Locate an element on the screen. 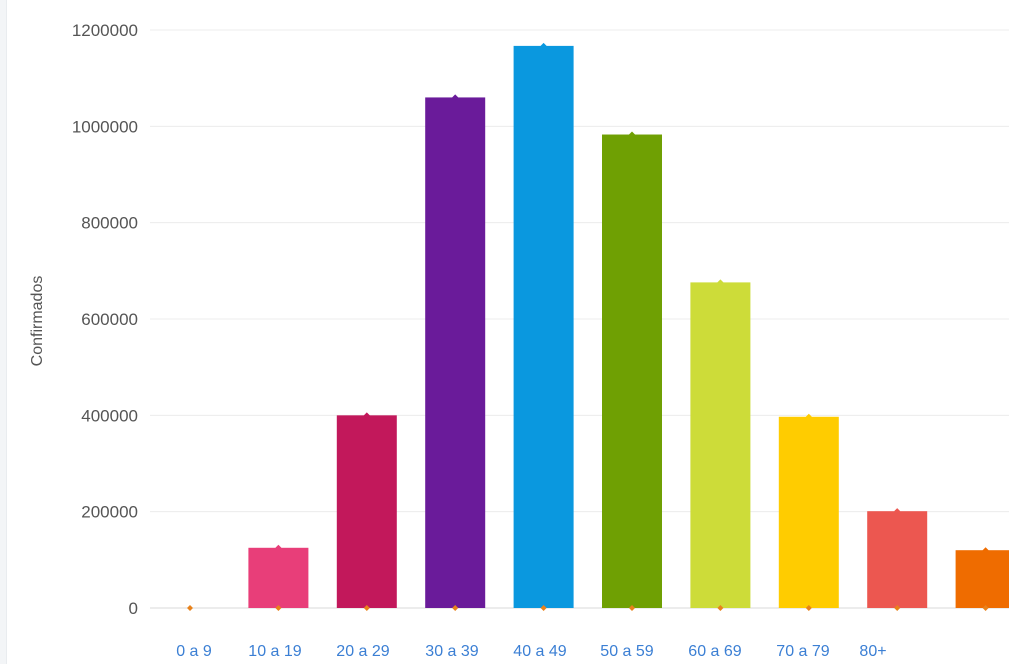 The height and width of the screenshot is (669, 1009). y-axis-label: Confirmados is located at coordinates (37, 321).